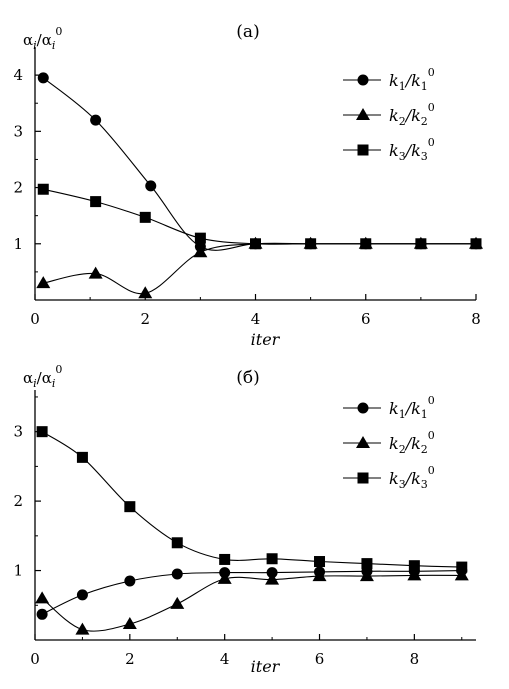  Describe the element at coordinates (247, 32) in the screenshot. I see `panel-label: (a)` at that location.